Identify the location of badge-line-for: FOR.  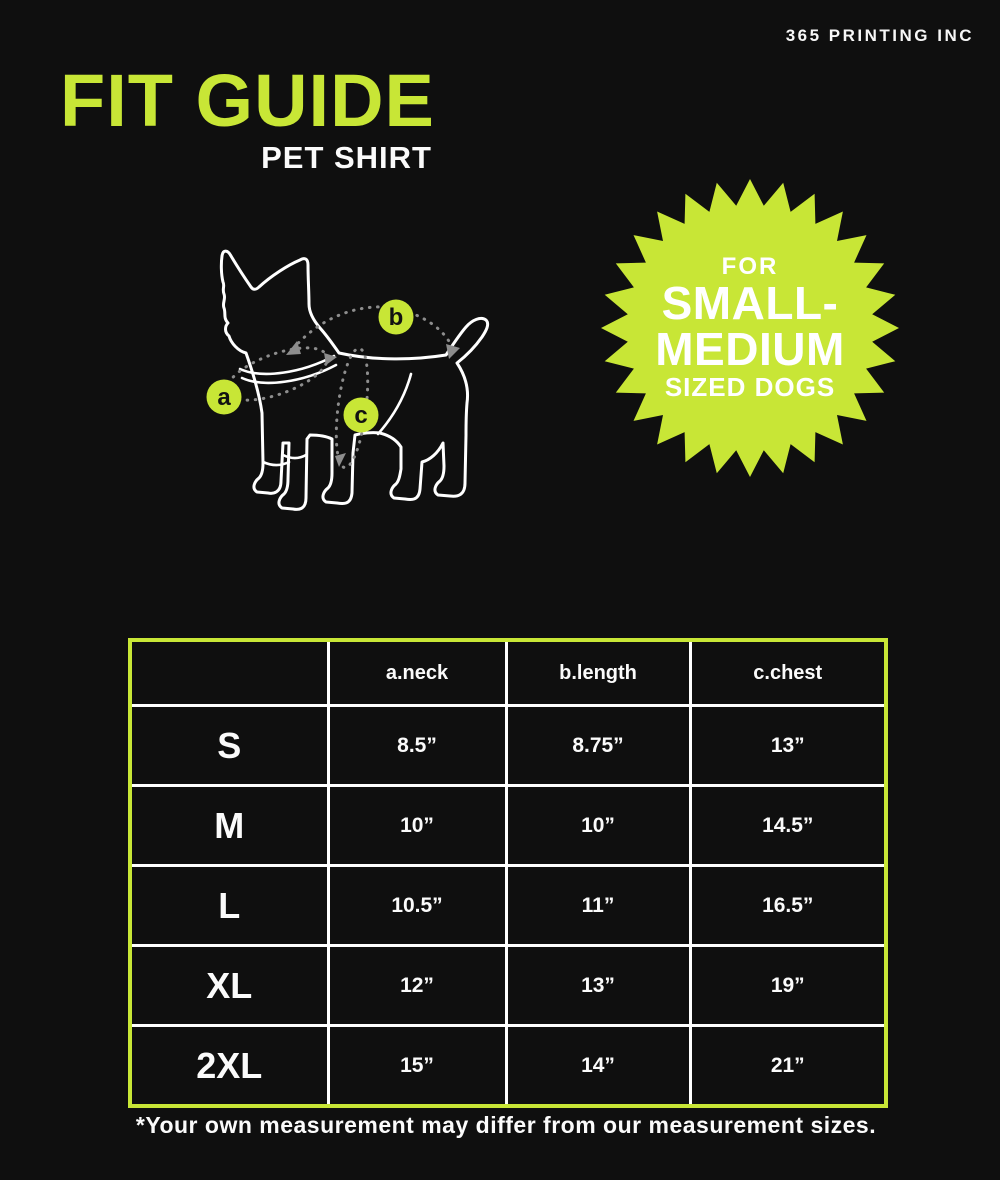
(750, 266).